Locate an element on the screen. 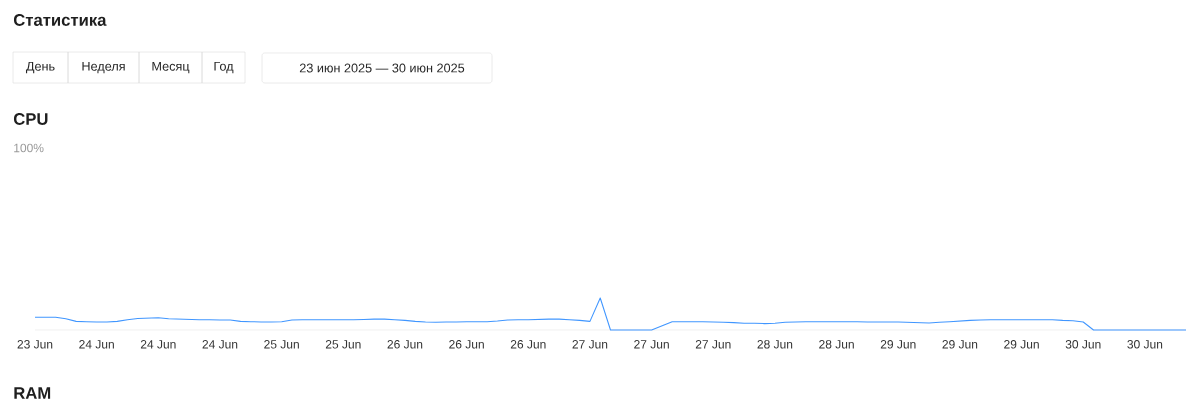 The height and width of the screenshot is (419, 1189). chart-subtitle: CPU is located at coordinates (30, 119).